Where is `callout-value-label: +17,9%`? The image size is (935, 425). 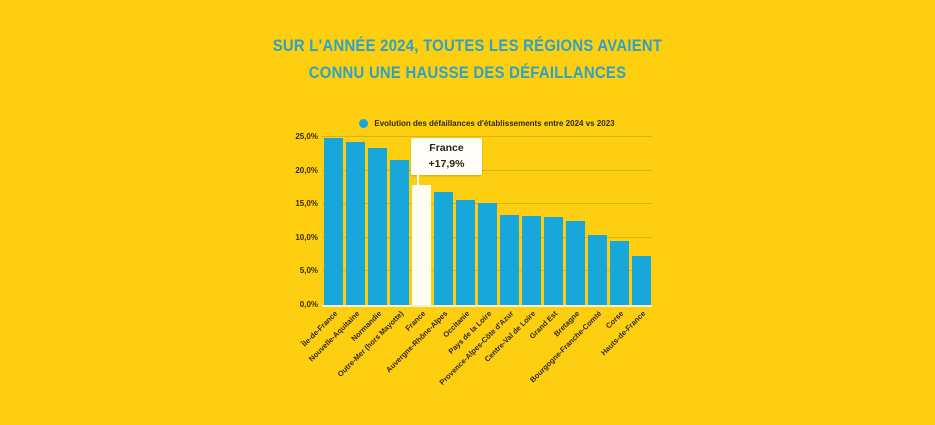 callout-value-label: +17,9% is located at coordinates (446, 163).